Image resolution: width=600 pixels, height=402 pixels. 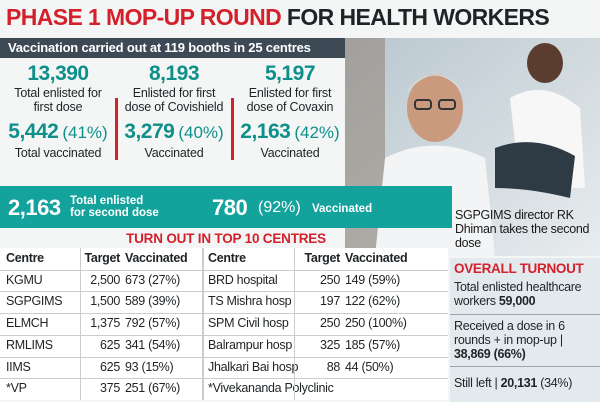 What do you see at coordinates (152, 323) in the screenshot?
I see `table-cell: 792 (57%)` at bounding box center [152, 323].